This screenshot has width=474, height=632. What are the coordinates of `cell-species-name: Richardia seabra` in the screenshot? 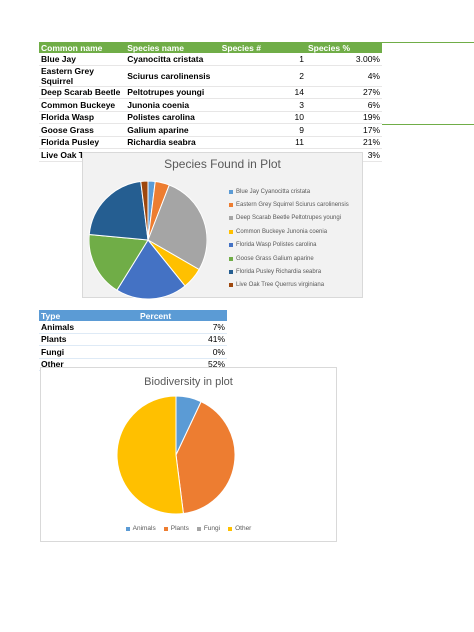 It's located at (172, 142).